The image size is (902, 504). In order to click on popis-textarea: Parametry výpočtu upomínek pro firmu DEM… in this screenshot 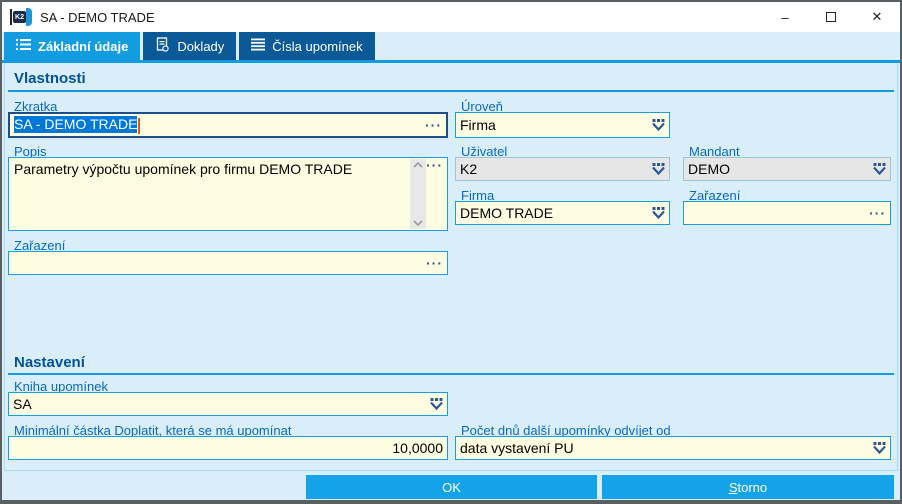, I will do `click(228, 194)`.